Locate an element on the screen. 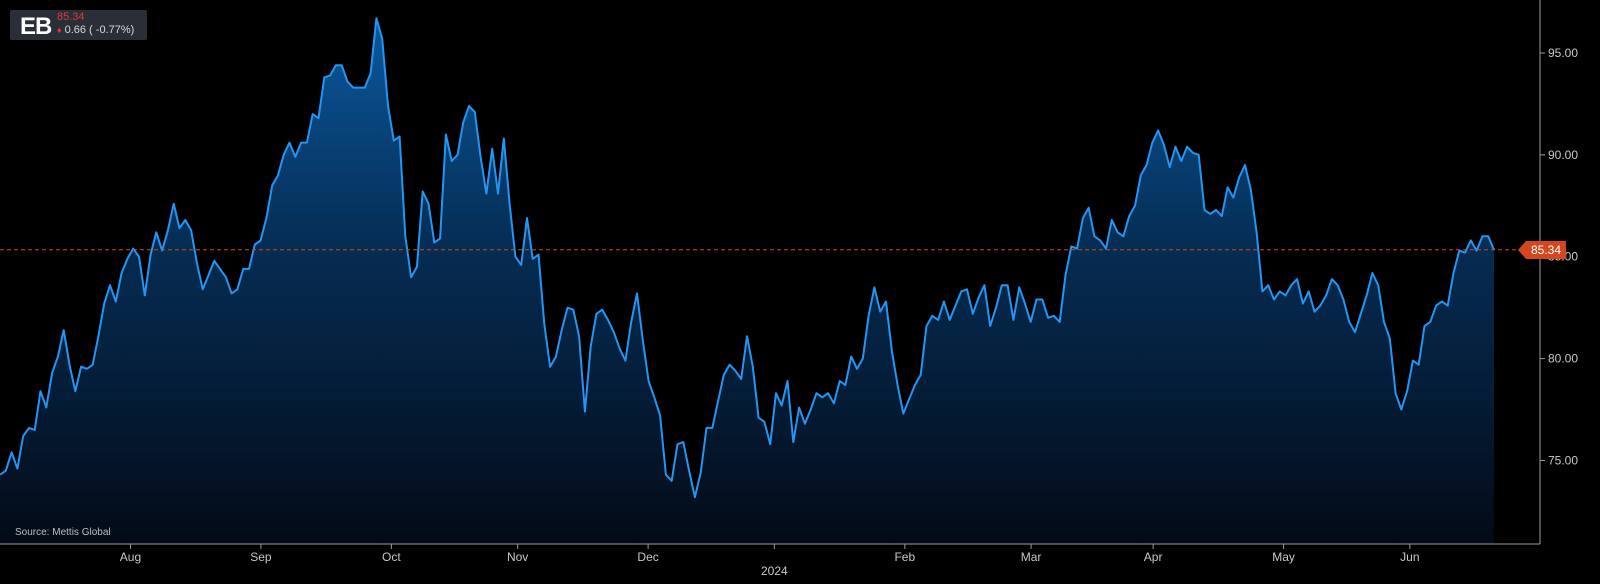  last-value-tag: 85.34 is located at coordinates (1542, 249).